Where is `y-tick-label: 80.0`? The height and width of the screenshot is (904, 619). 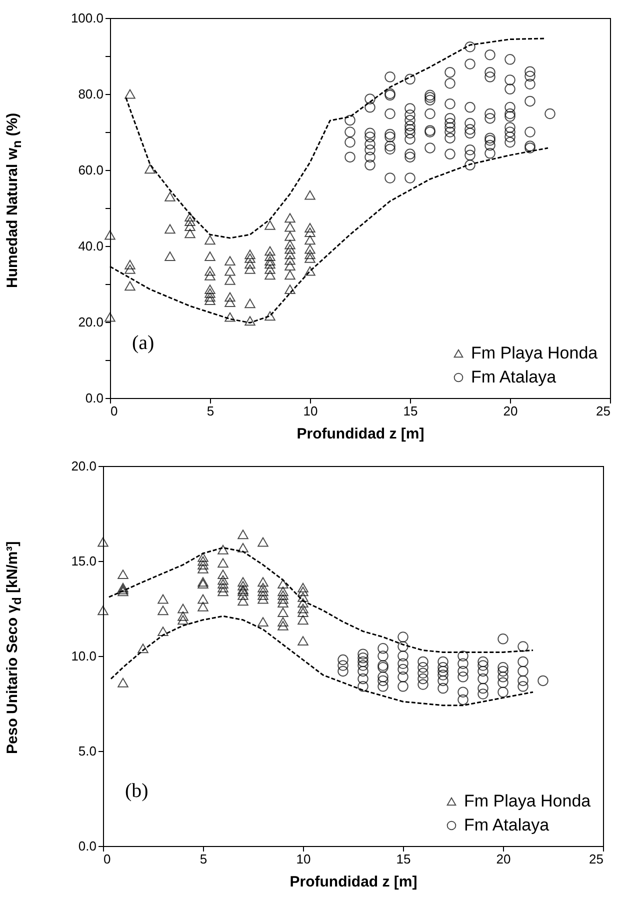
y-tick-label: 80.0 is located at coordinates (91, 94).